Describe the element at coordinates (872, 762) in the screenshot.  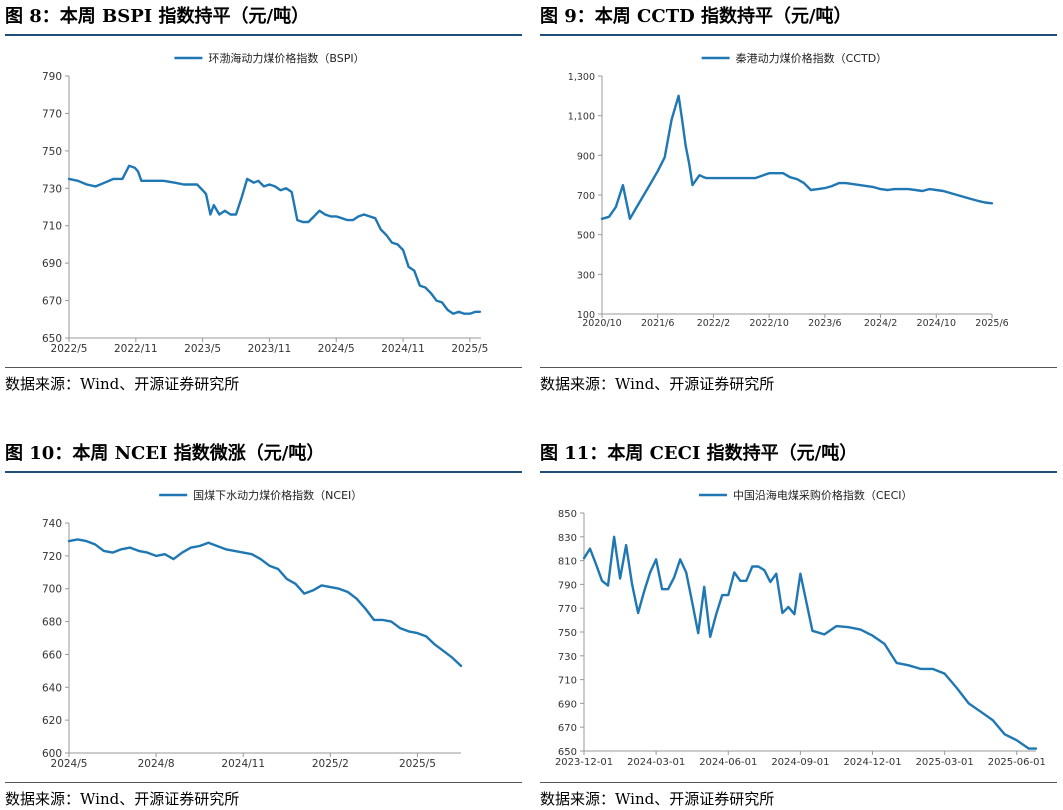
I see `x-tick-label: 2024-12-01` at that location.